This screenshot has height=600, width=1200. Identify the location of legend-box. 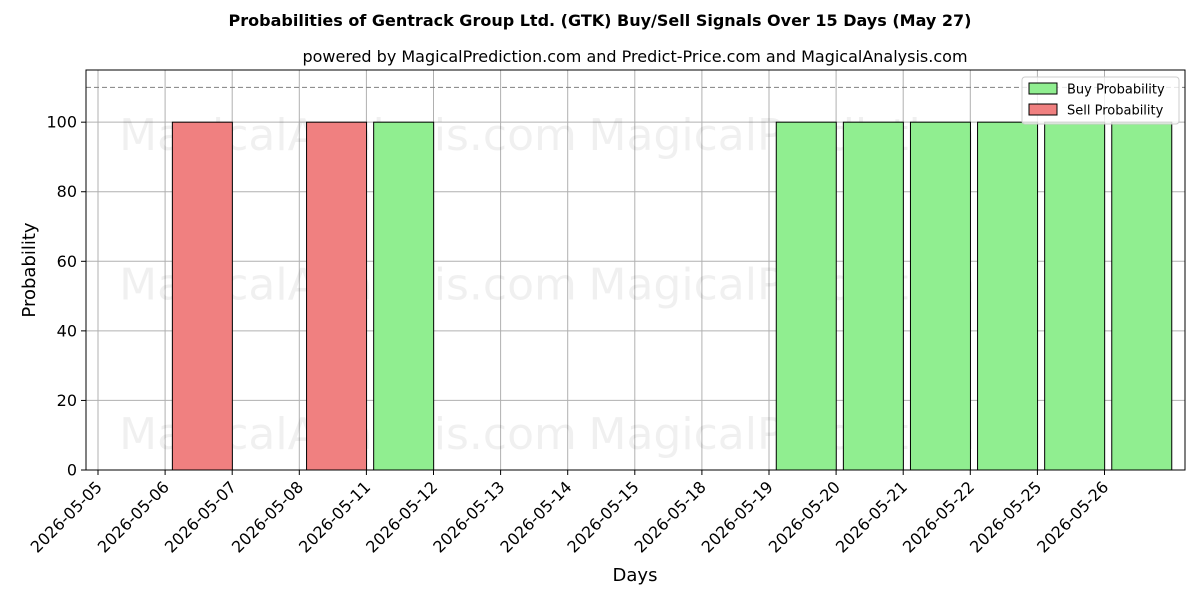
(1100, 100).